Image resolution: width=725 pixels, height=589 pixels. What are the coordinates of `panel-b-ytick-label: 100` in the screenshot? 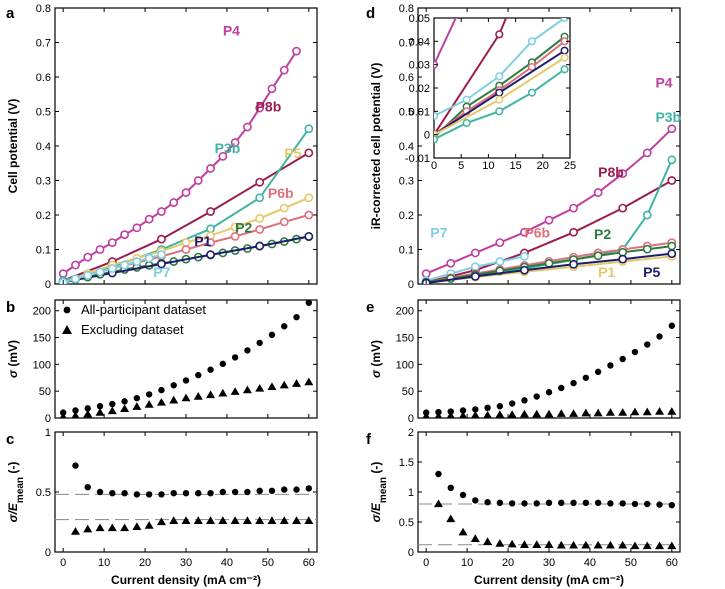 It's located at (42, 365).